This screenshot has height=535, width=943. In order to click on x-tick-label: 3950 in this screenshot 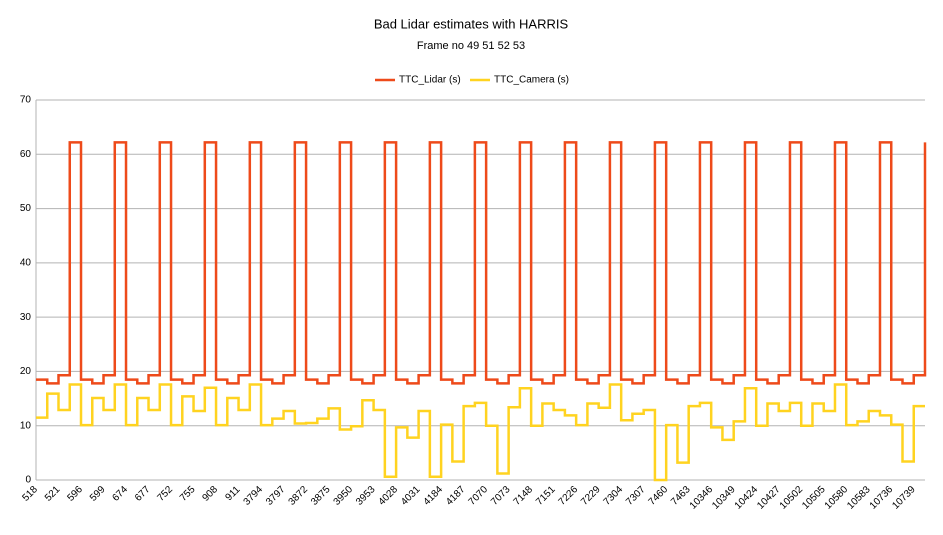, I will do `click(344, 496)`.